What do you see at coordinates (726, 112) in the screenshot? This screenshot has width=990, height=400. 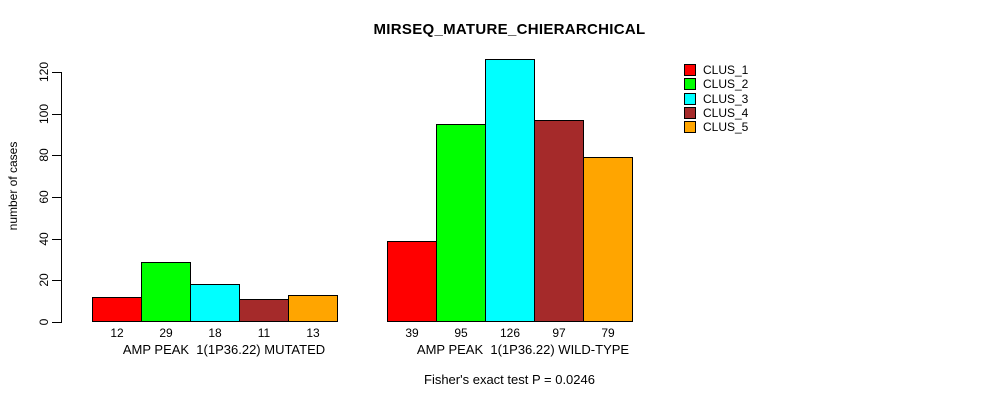 I see `legend-label-clus_4: CLUS_4` at bounding box center [726, 112].